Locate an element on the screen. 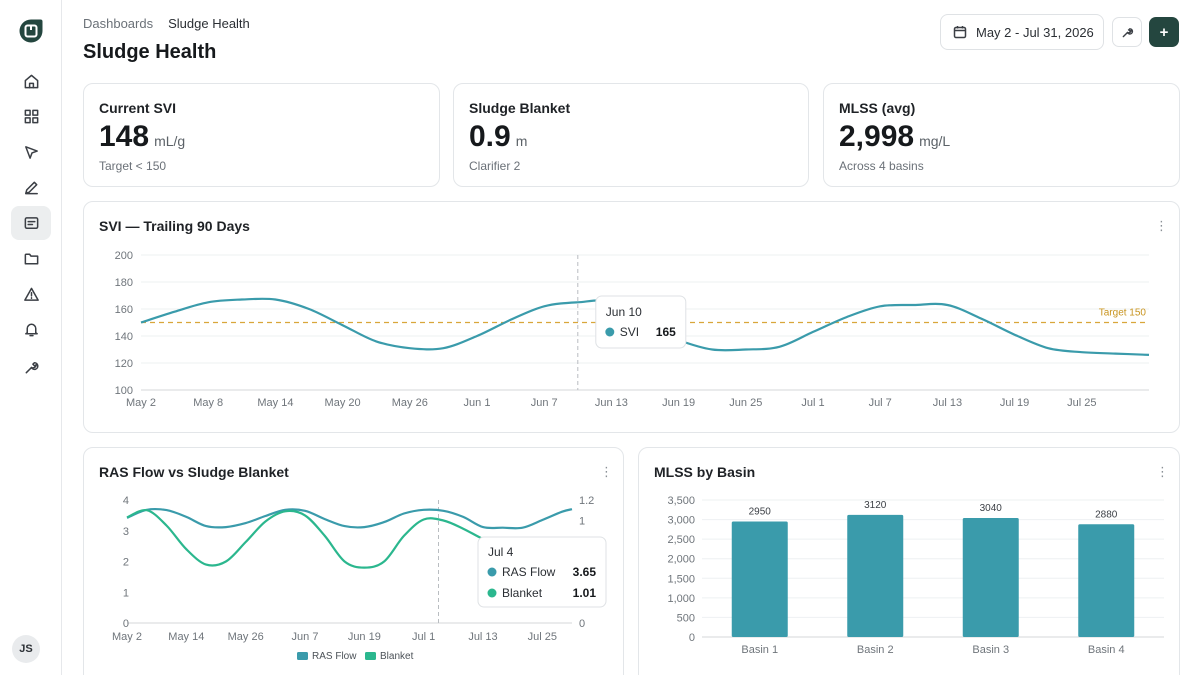  kpi-value: 2,998 mg/L is located at coordinates (894, 137).